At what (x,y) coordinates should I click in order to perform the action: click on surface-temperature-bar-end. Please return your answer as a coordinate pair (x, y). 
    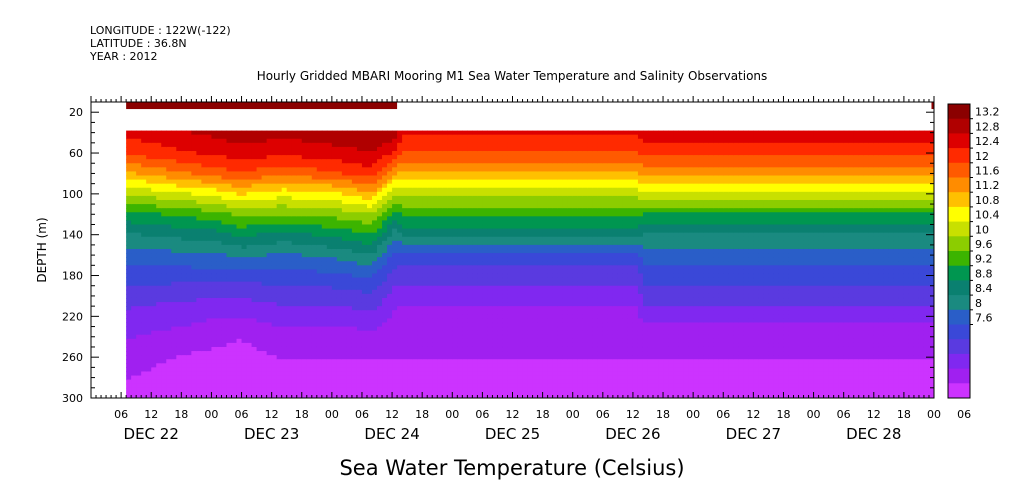
    Looking at the image, I should click on (932, 106).